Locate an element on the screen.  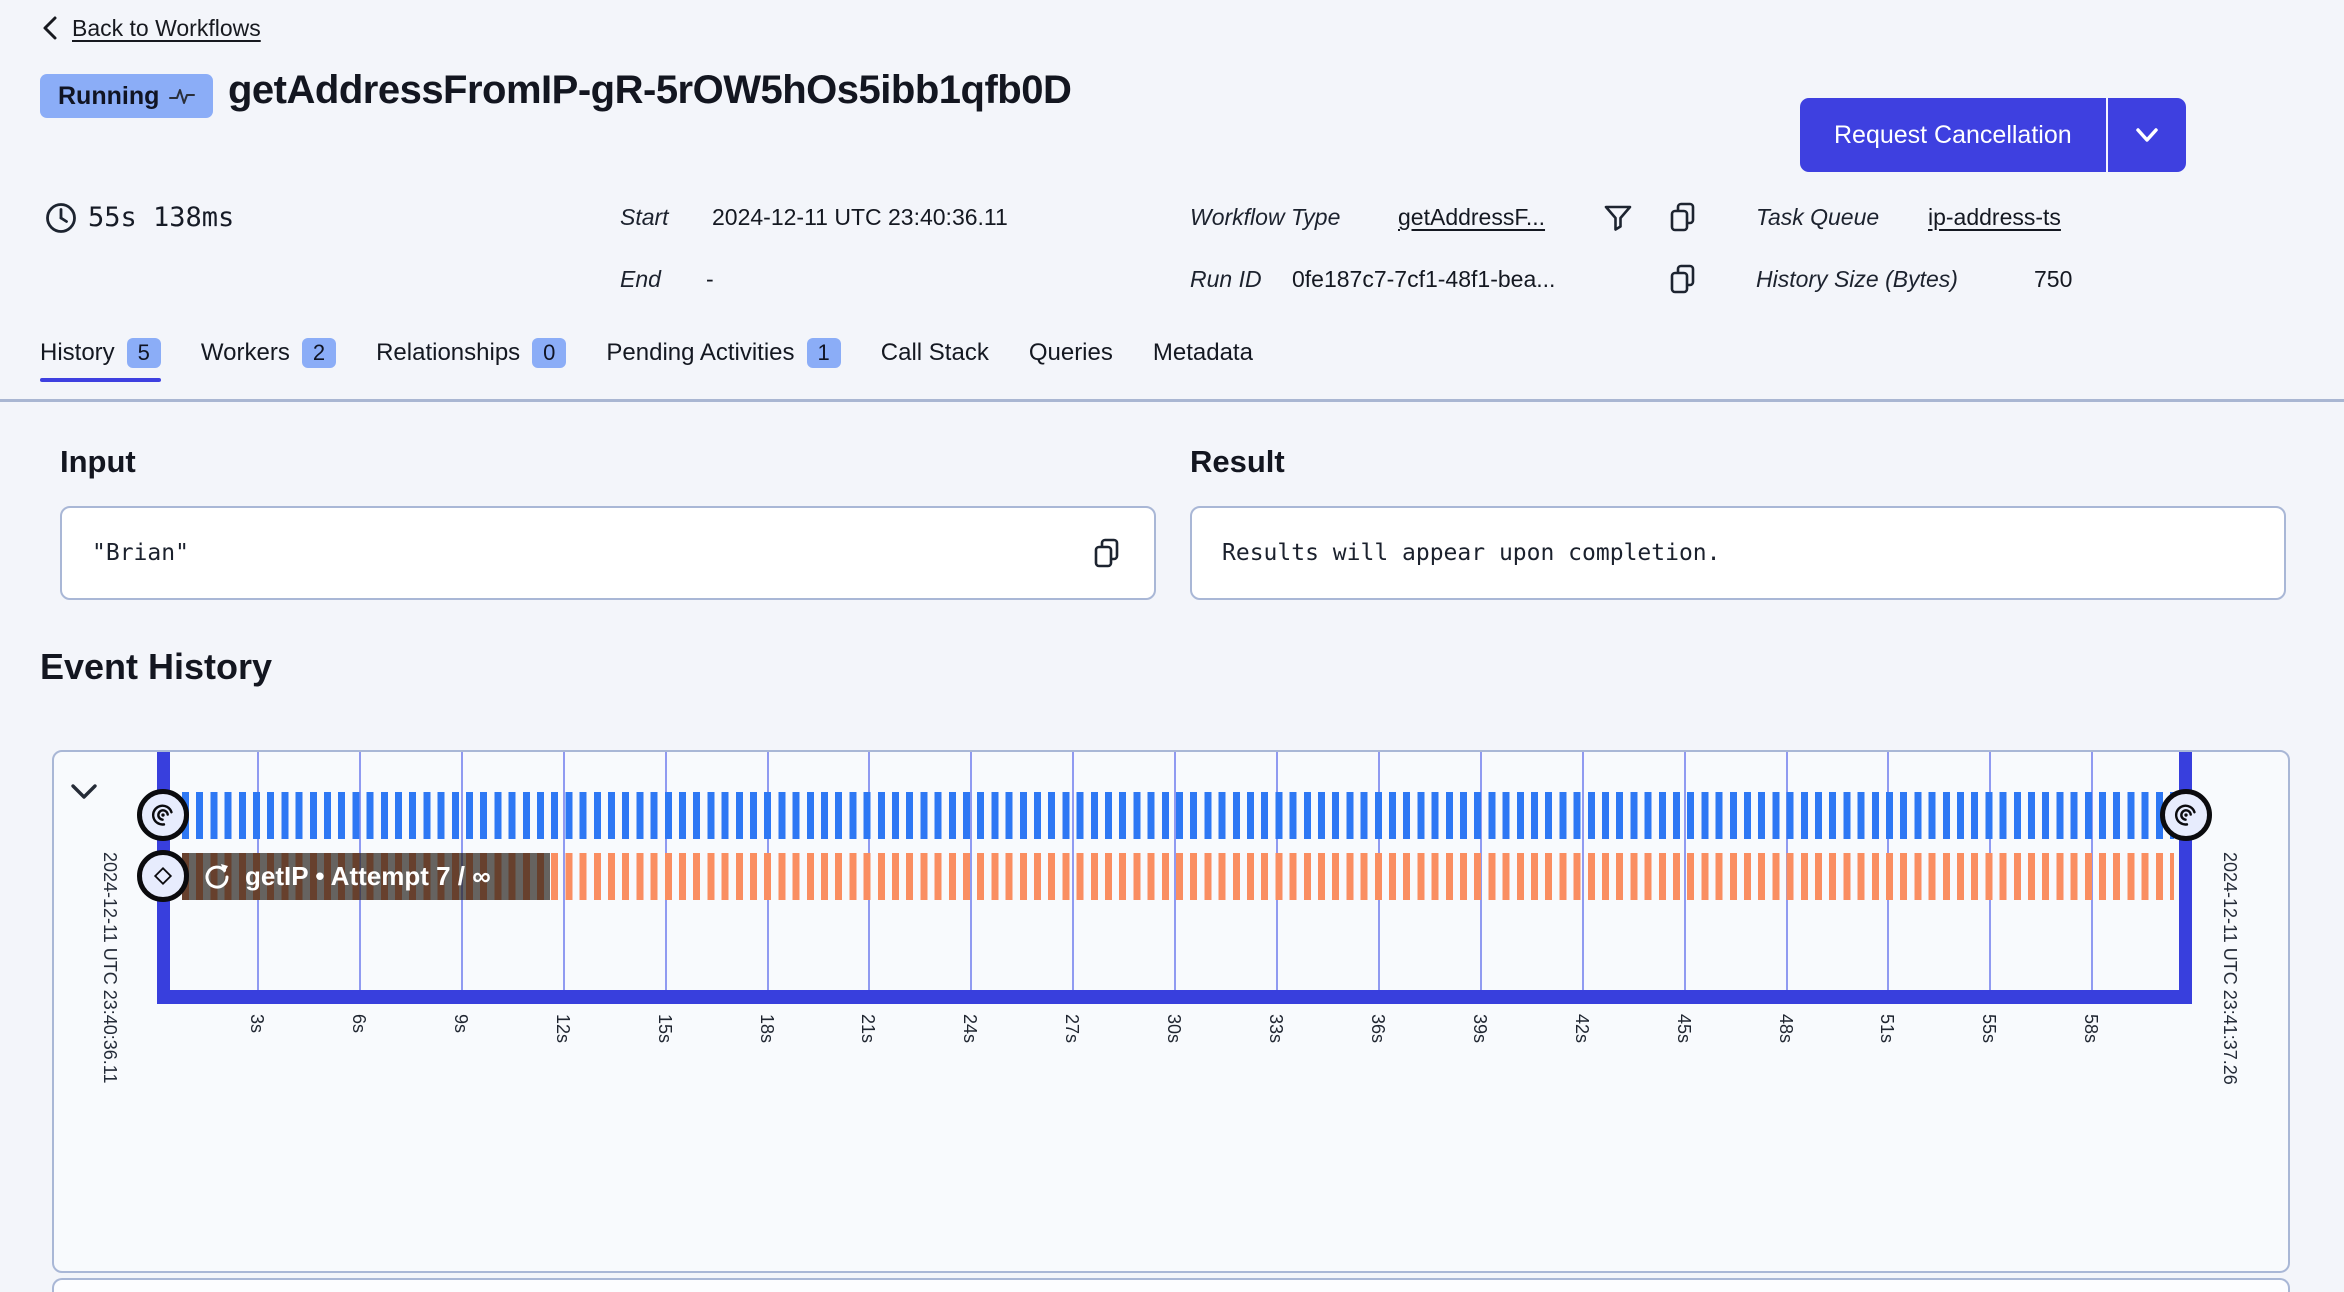
input-box: "Brian" is located at coordinates (608, 553).